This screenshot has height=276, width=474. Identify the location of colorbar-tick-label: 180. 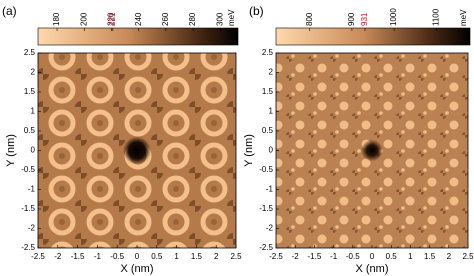
(56, 19).